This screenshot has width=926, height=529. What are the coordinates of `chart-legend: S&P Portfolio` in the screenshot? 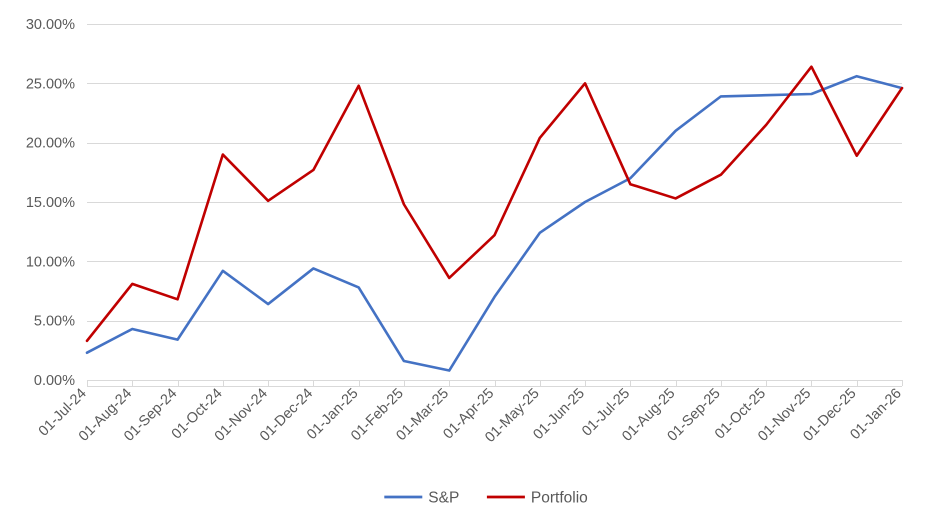 It's located at (486, 498).